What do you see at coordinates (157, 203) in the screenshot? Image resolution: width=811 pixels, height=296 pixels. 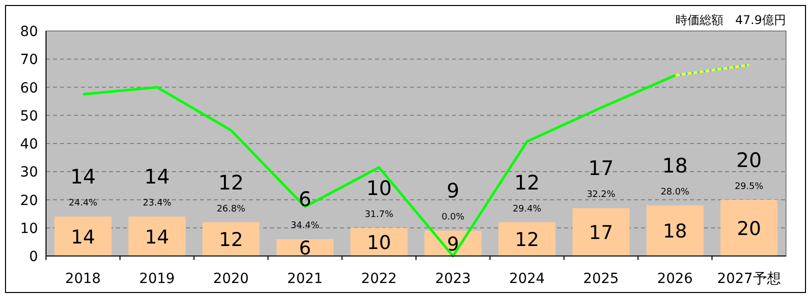 I see `annotation: 23.4%` at bounding box center [157, 203].